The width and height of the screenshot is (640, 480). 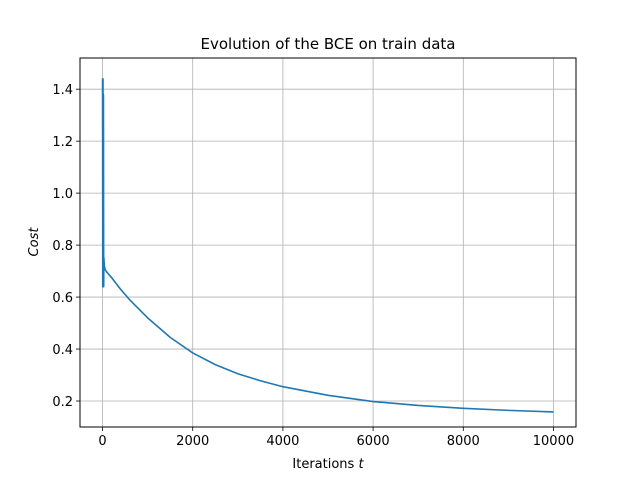 What do you see at coordinates (62, 350) in the screenshot?
I see `y-tick-label: 0.4` at bounding box center [62, 350].